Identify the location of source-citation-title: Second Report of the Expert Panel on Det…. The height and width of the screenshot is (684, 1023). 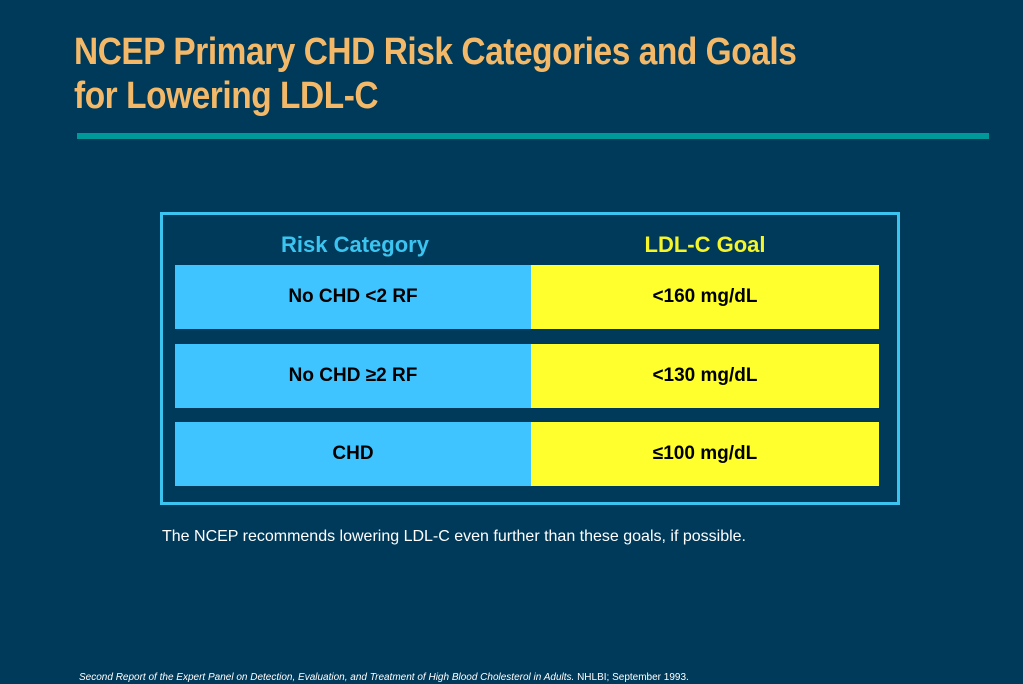
(327, 677).